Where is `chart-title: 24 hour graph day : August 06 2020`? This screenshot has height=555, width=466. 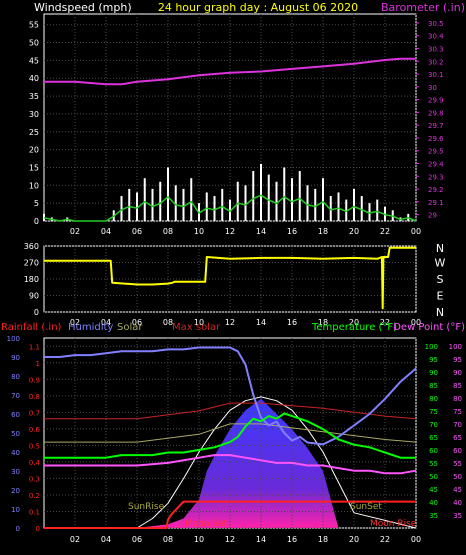
chart-title: 24 hour graph day : August 06 2020 is located at coordinates (258, 7).